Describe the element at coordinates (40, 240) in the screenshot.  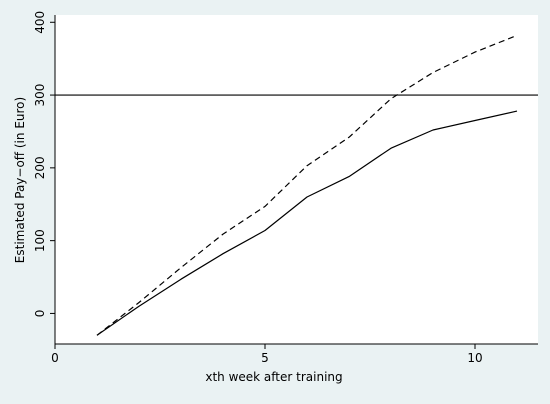
I see `y-tick-label: 100` at that location.